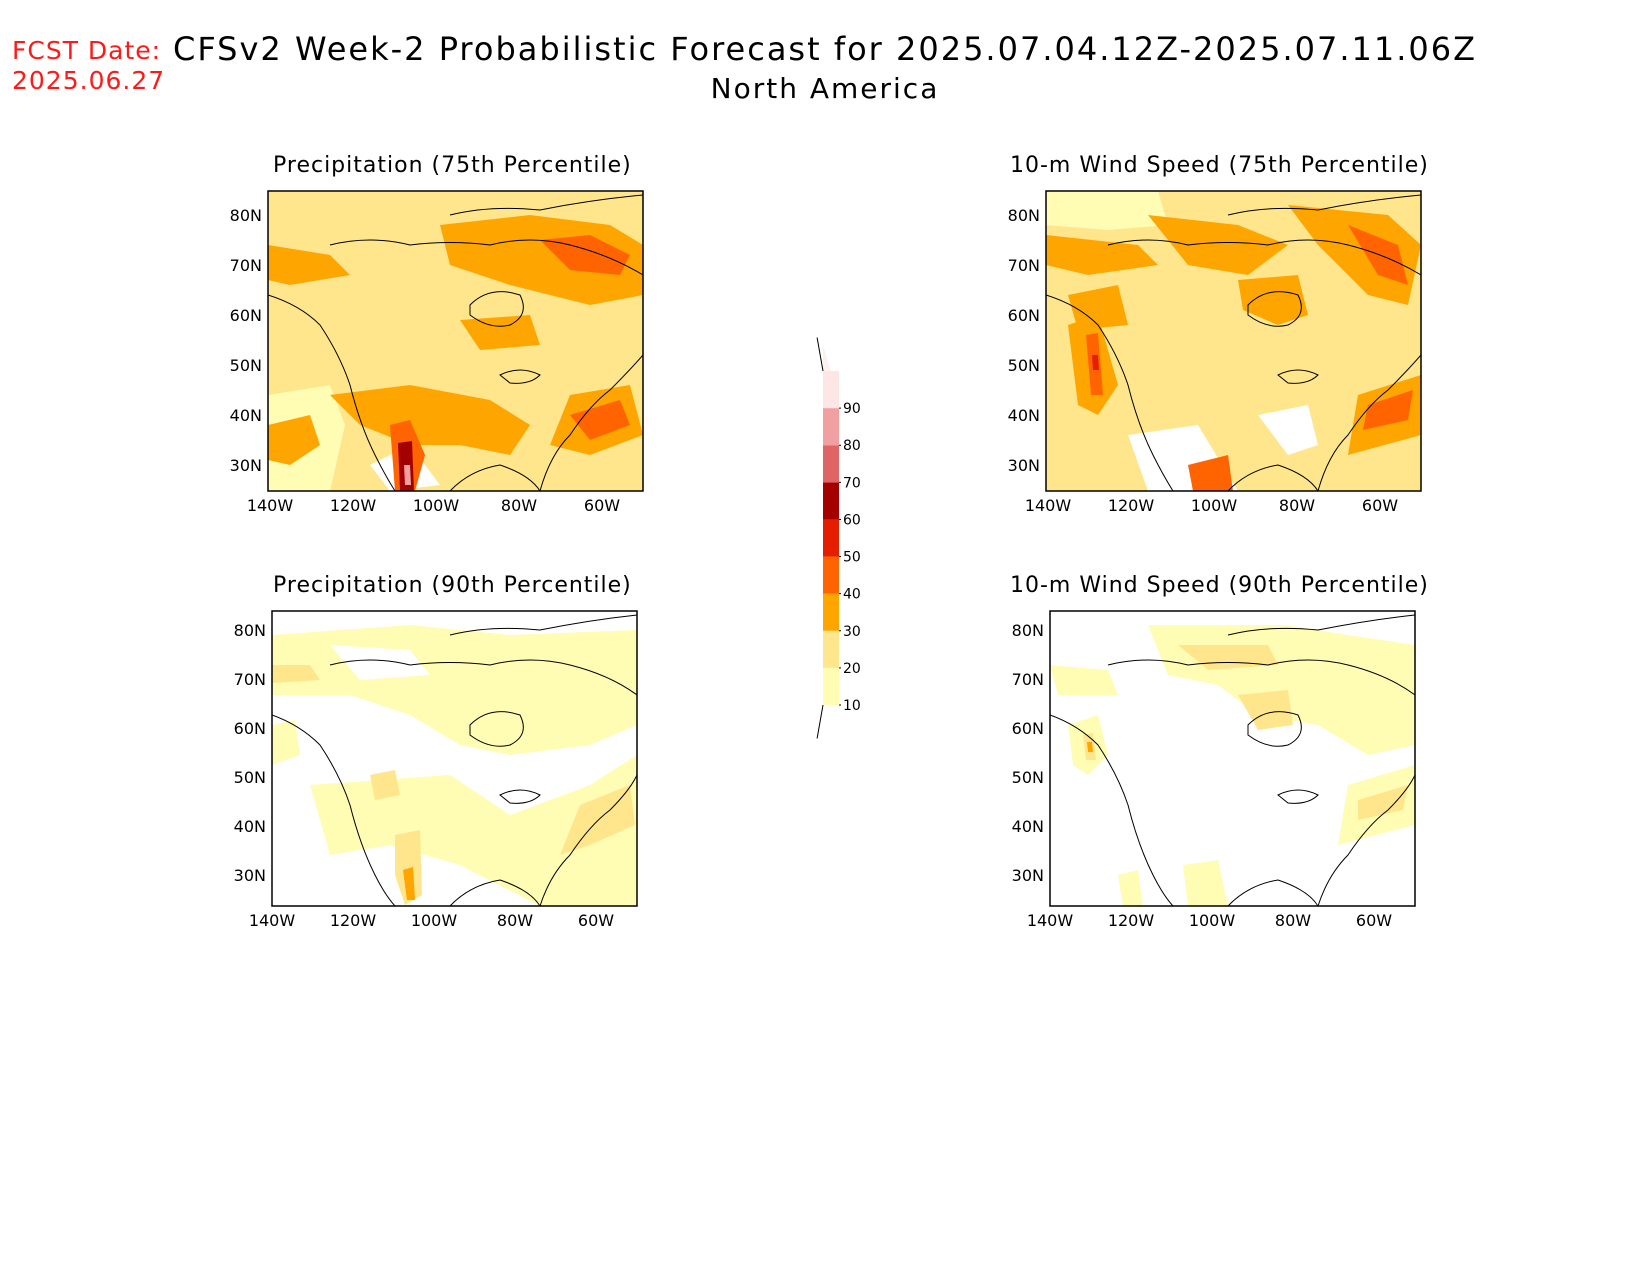 The height and width of the screenshot is (1275, 1650). Describe the element at coordinates (87, 50) in the screenshot. I see `fcst-label: FCST Date:` at that location.